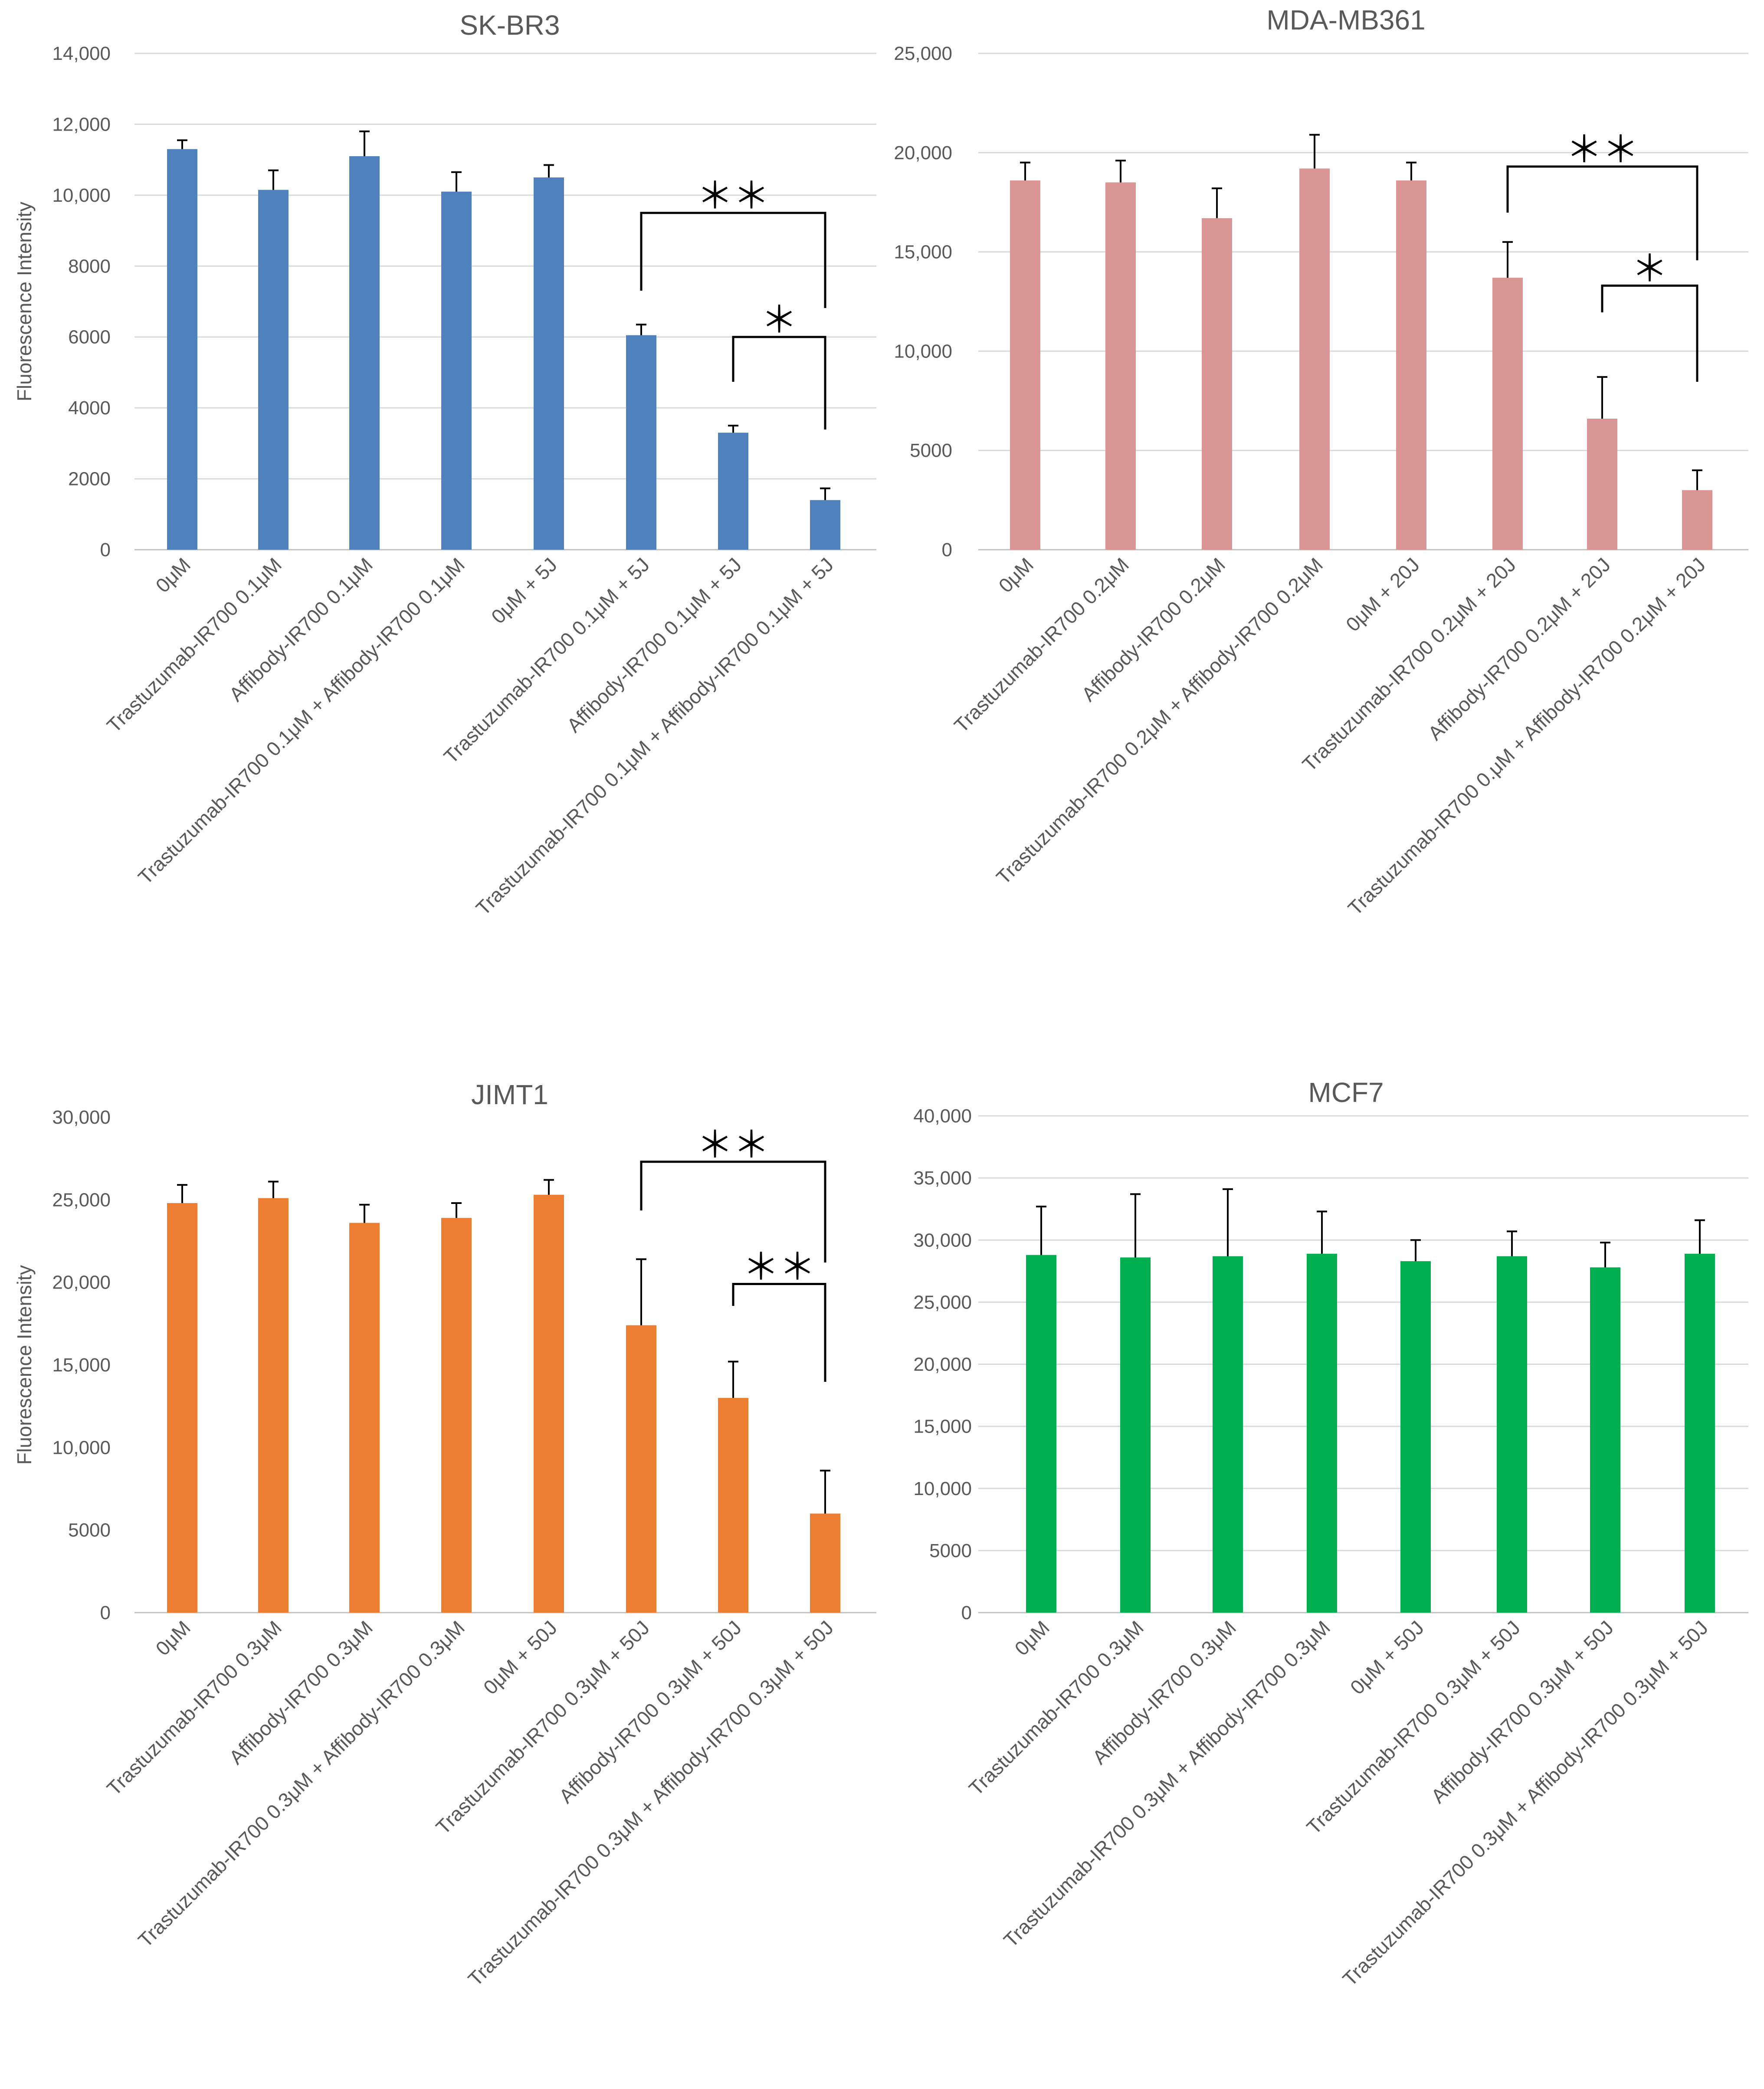  What do you see at coordinates (779, 320) in the screenshot?
I see `significance-label: ＊` at bounding box center [779, 320].